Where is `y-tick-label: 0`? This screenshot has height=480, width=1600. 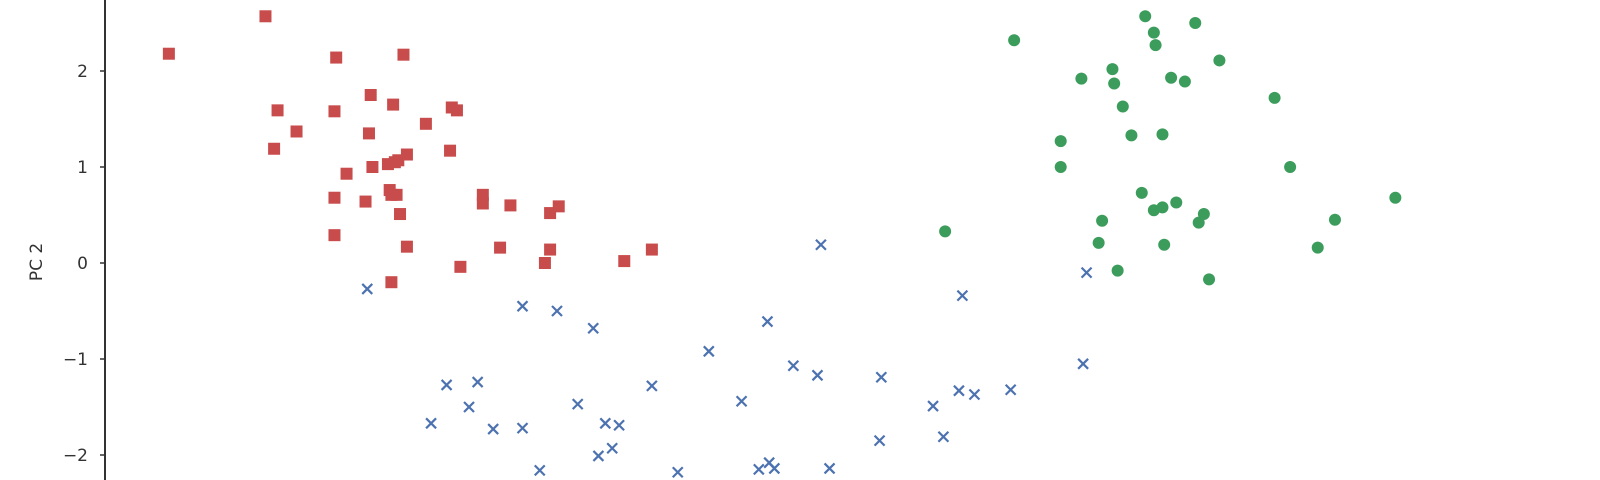
y-tick-label: 0 is located at coordinates (82, 264).